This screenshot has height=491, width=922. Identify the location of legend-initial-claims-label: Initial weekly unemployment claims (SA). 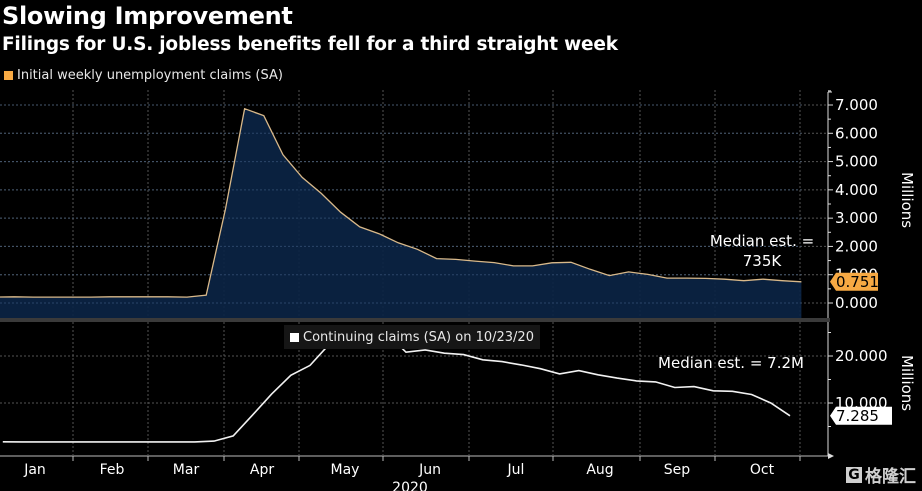
(150, 75).